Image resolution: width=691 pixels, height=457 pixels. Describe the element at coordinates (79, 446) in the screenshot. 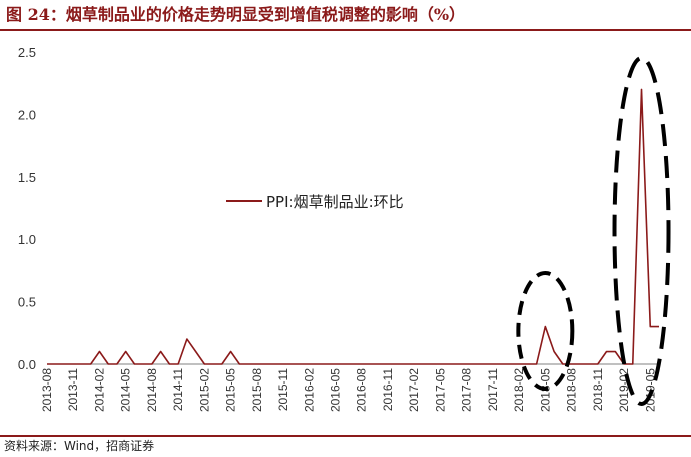

I see `source-note: 资料来源：Wind，招商证券` at that location.